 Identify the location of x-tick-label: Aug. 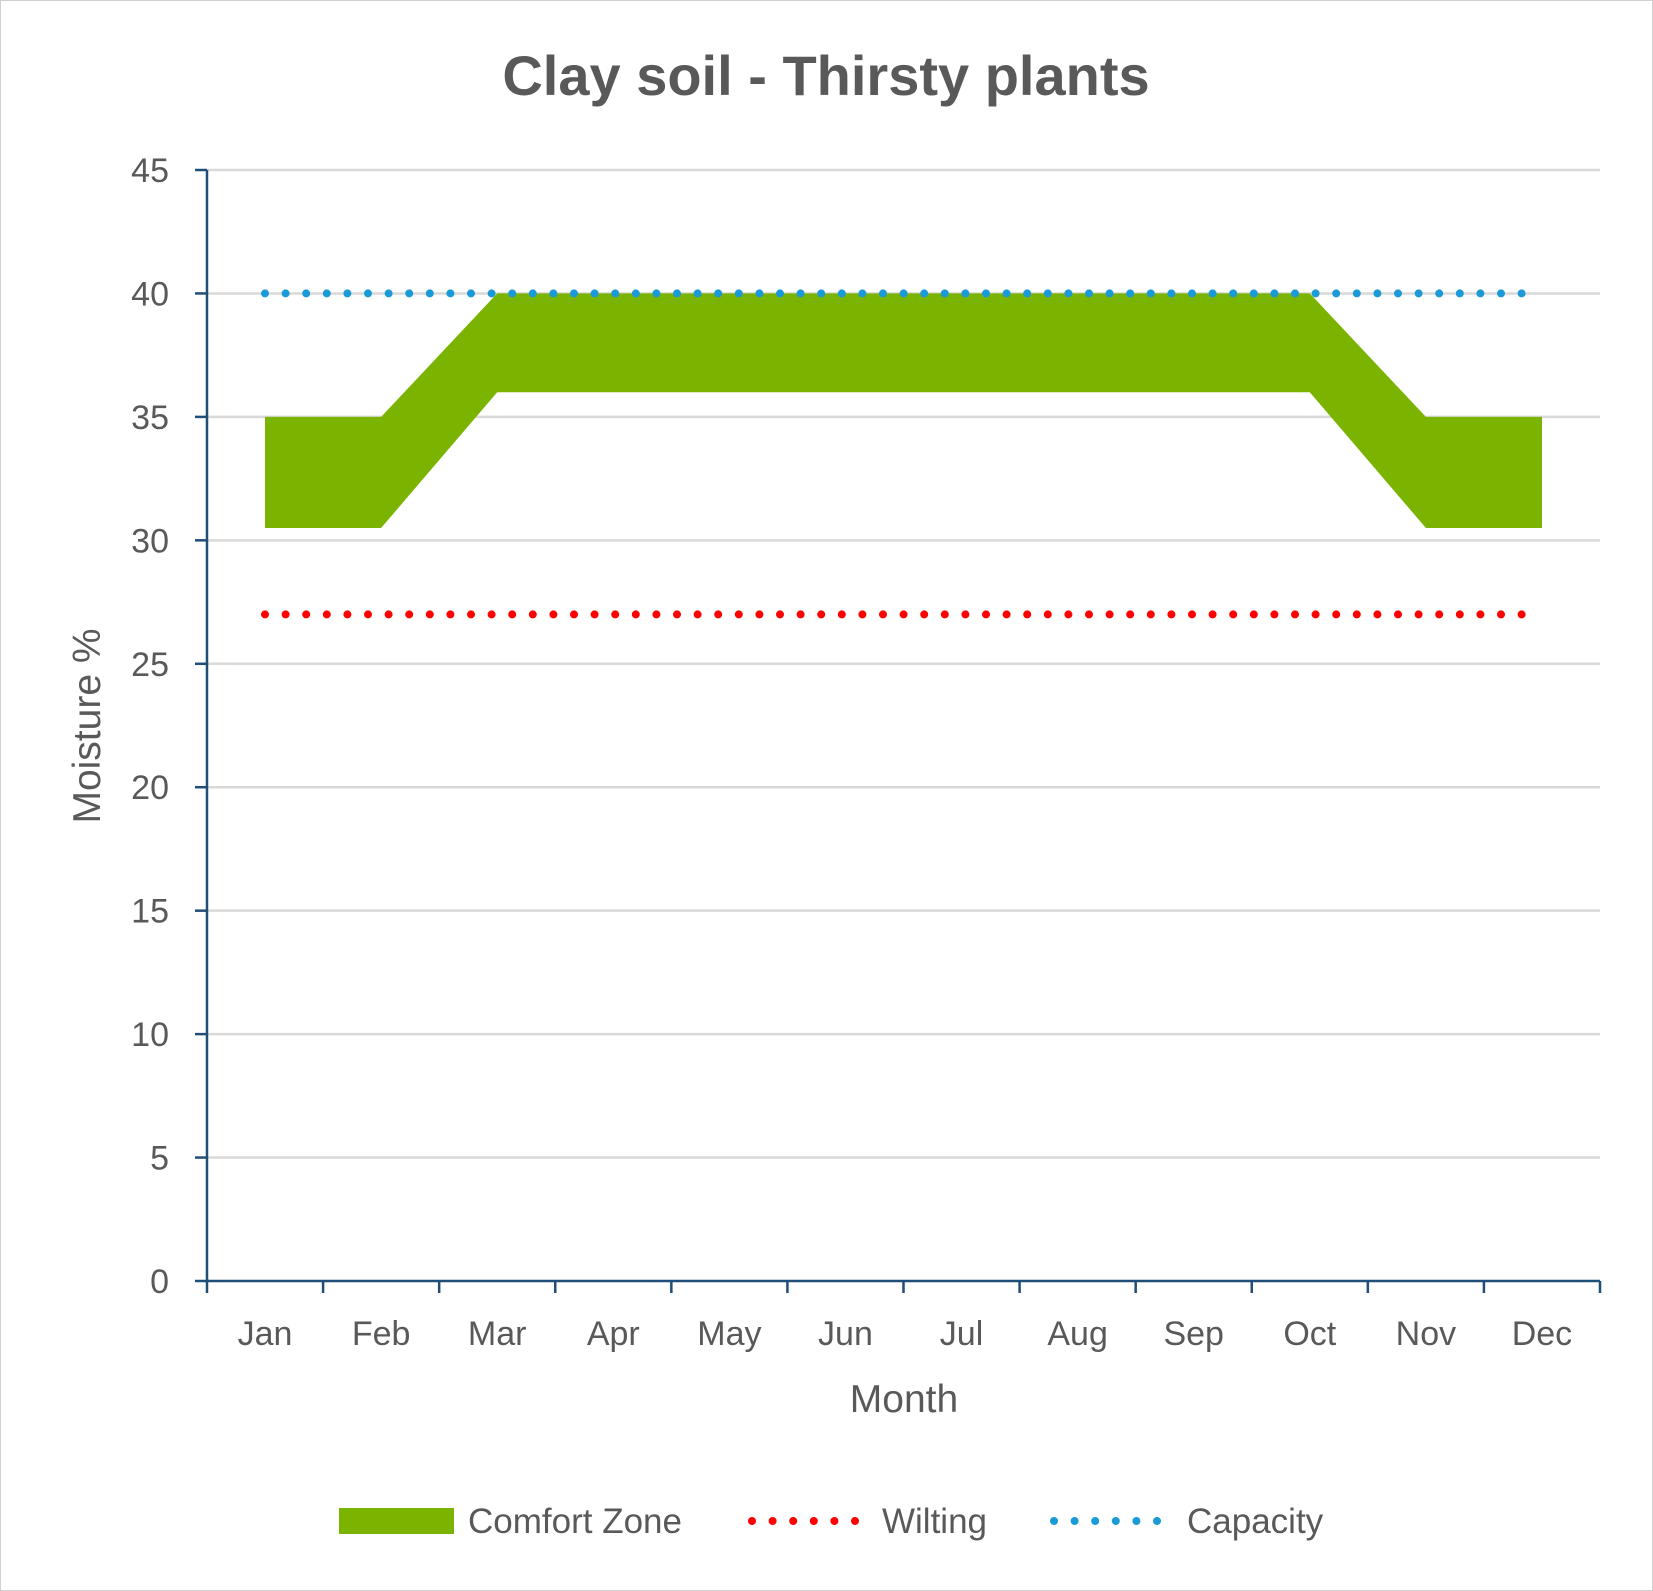
(1077, 1334).